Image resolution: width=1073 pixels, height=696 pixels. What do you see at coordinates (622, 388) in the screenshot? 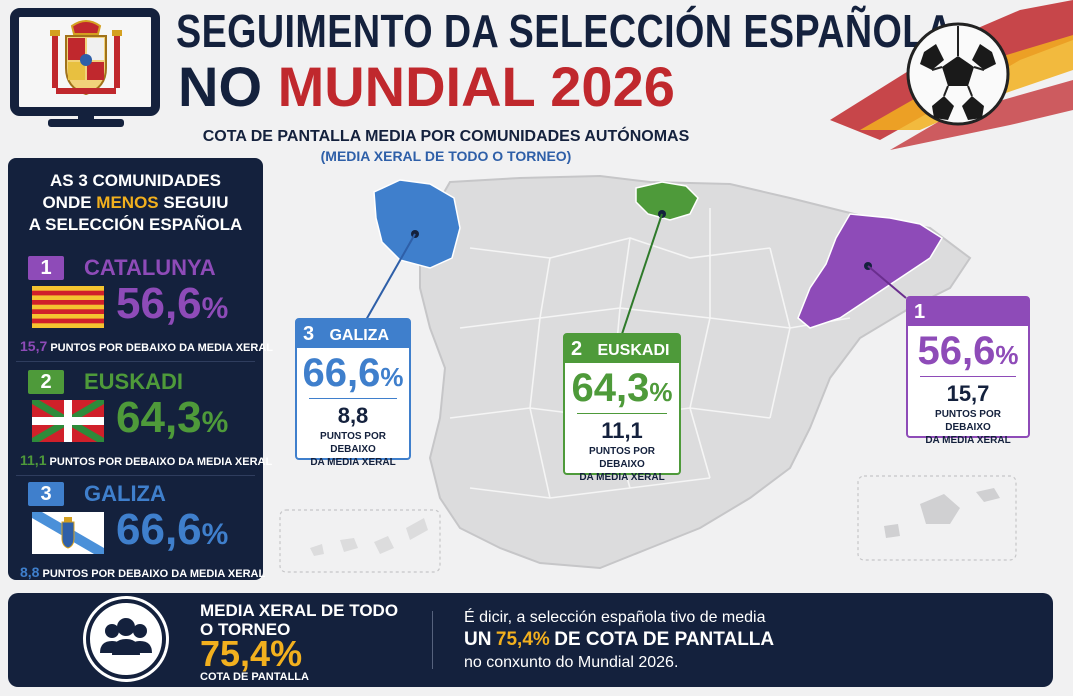
I see `card-share: 64,3%` at bounding box center [622, 388].